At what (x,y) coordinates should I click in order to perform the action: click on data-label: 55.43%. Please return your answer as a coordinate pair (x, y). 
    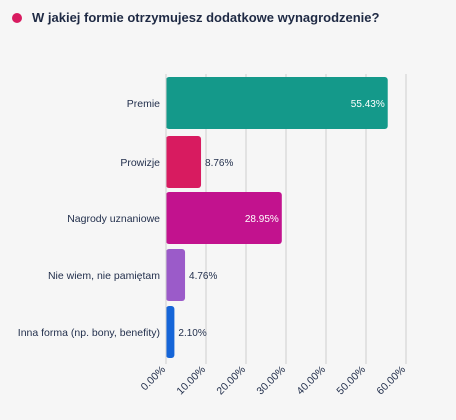
    Looking at the image, I should click on (368, 104).